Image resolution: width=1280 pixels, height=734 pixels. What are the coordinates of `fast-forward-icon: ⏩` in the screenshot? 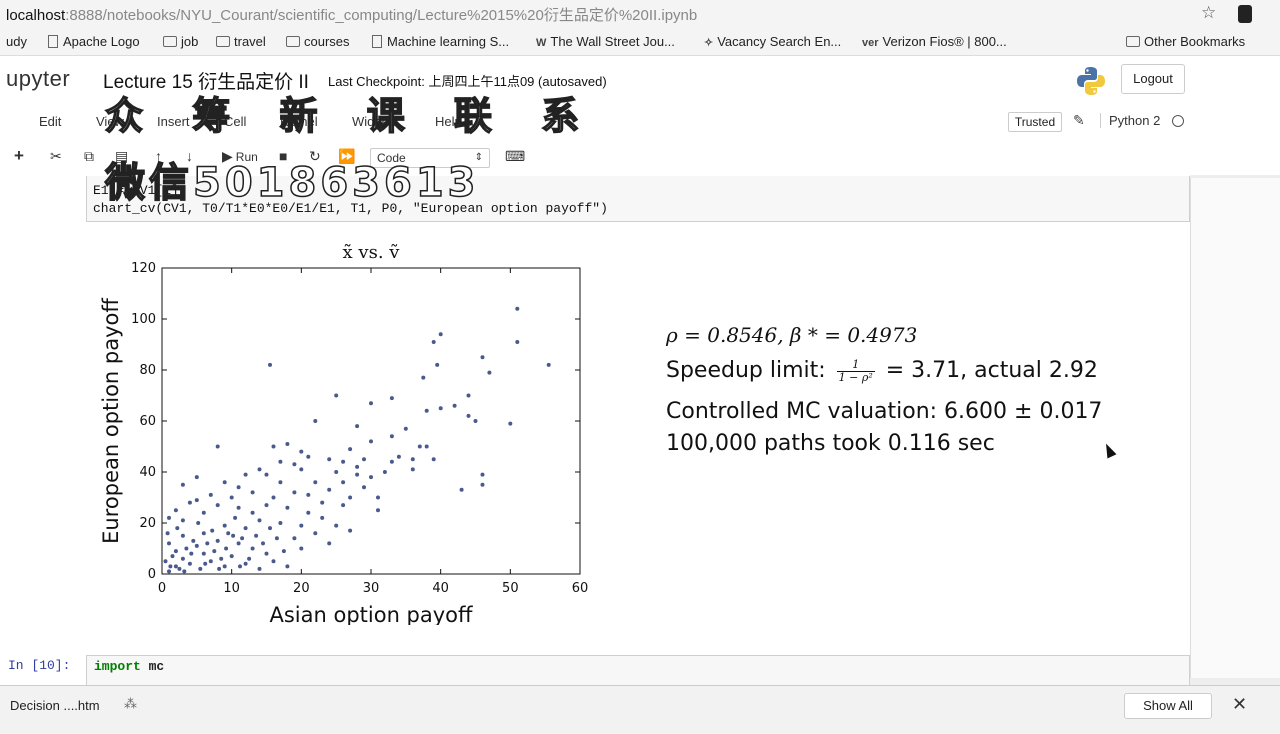 It's located at (347, 156).